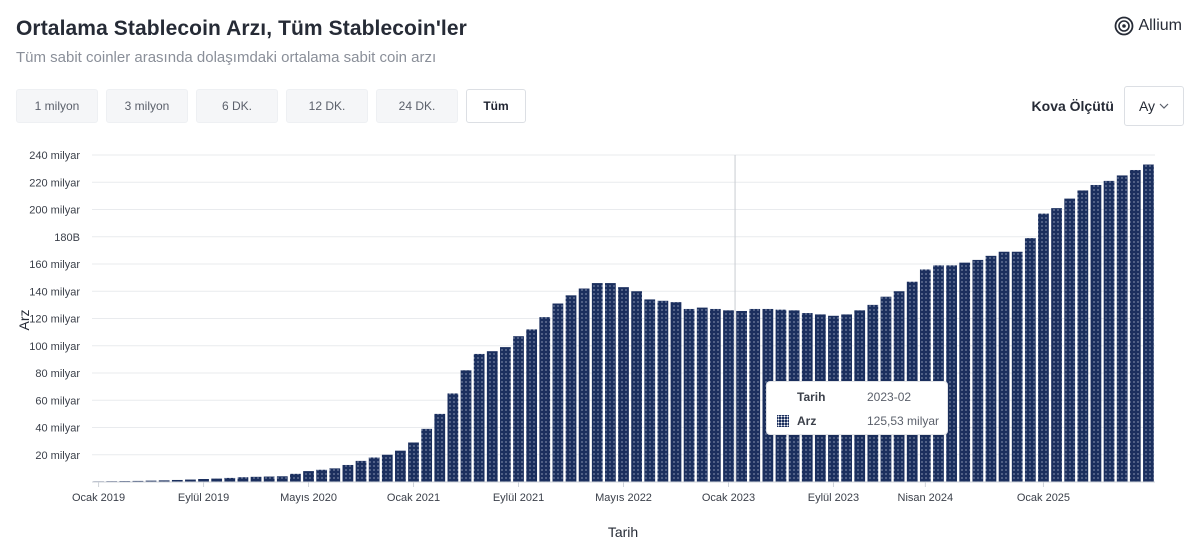  I want to click on range-button-all: Tüm, so click(496, 106).